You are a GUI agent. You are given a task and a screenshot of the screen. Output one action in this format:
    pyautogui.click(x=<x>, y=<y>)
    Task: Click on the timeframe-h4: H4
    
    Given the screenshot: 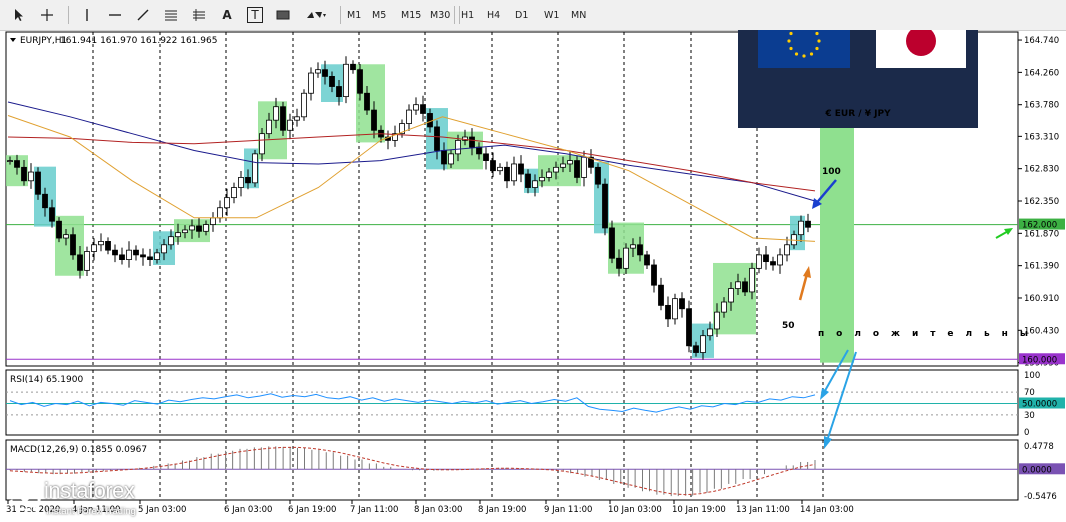 What is the action you would take?
    pyautogui.click(x=494, y=15)
    